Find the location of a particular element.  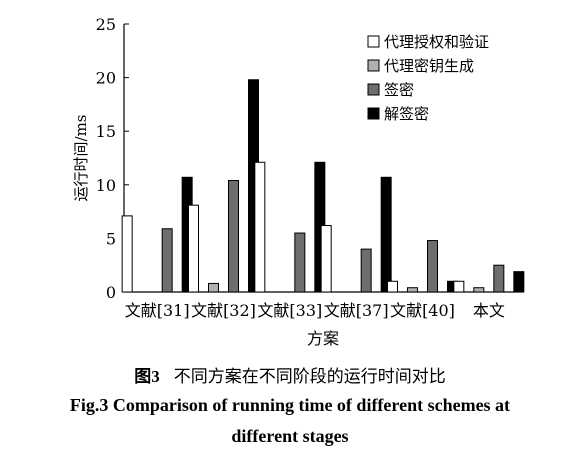

legend-label: 代理密钥生成 is located at coordinates (429, 66).